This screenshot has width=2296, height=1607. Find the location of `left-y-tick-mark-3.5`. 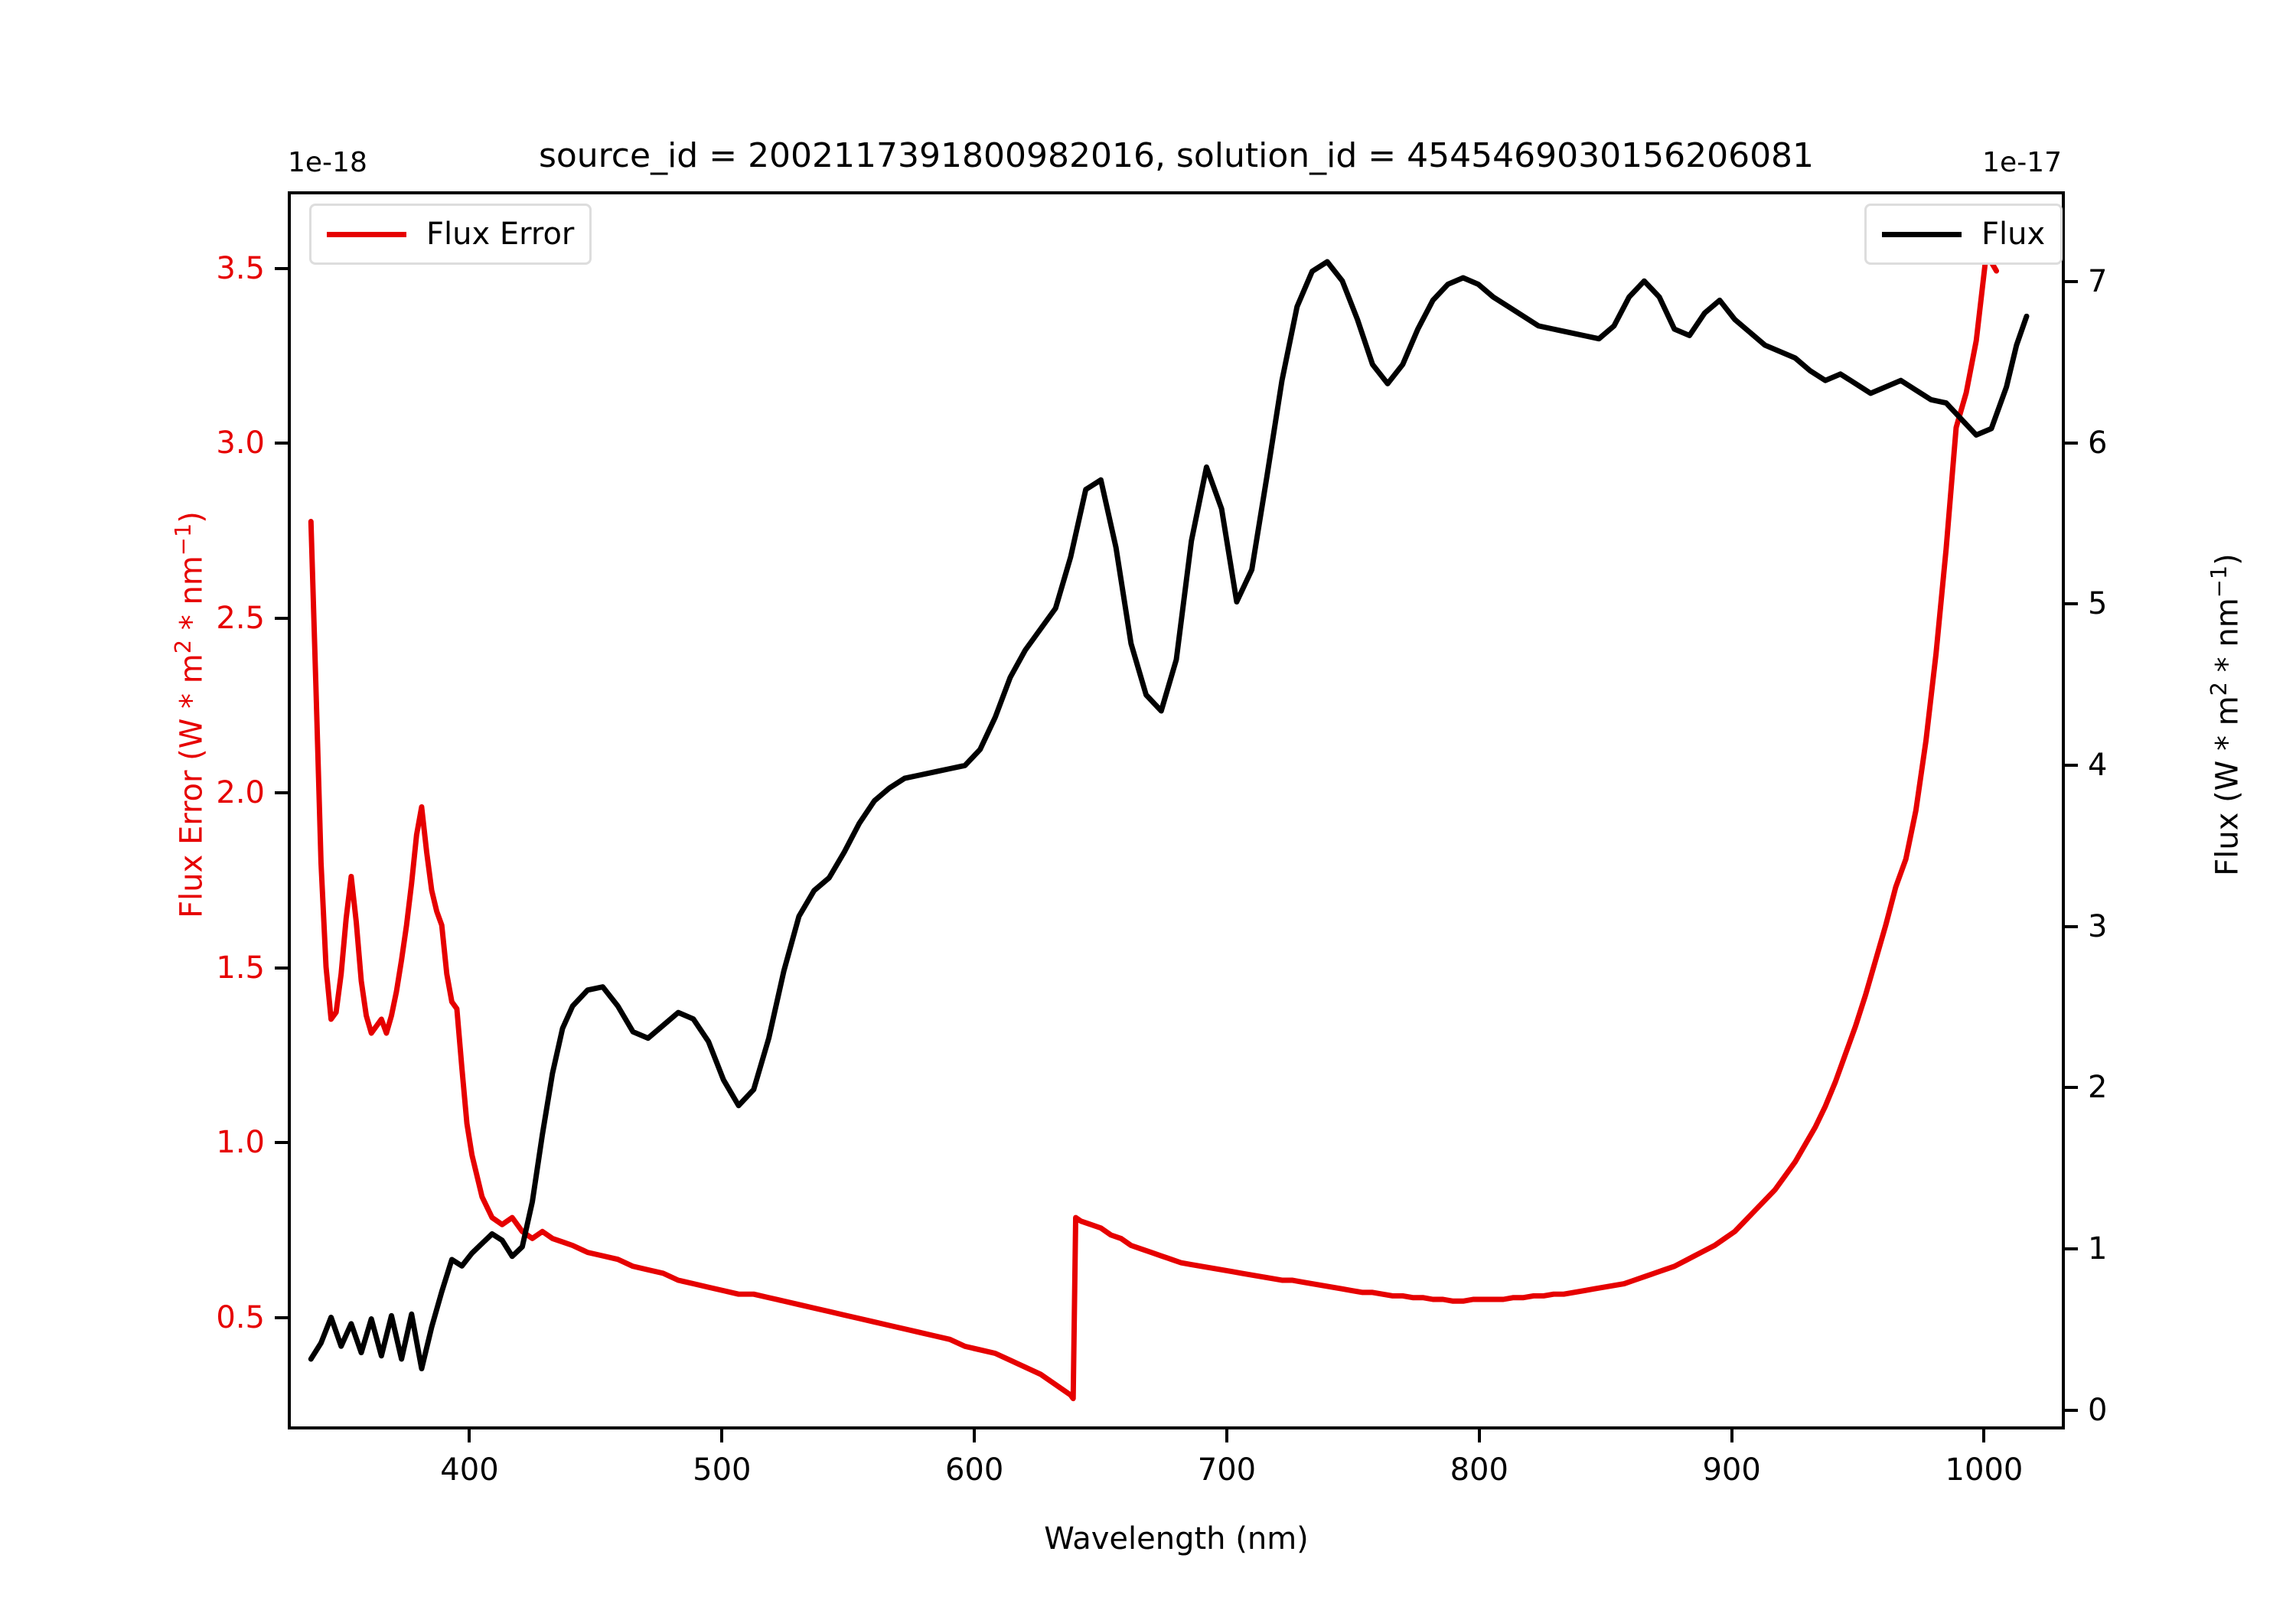

left-y-tick-mark-3.5 is located at coordinates (281, 268).